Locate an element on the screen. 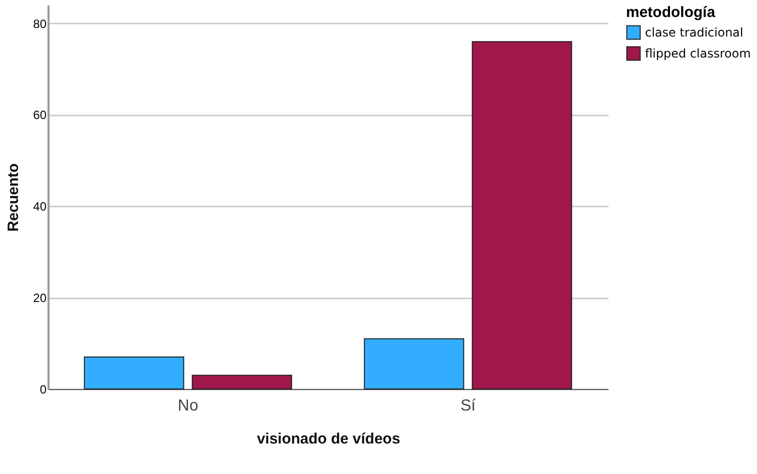 This screenshot has height=474, width=757. x-axis-title: visionado de vídeos is located at coordinates (328, 439).